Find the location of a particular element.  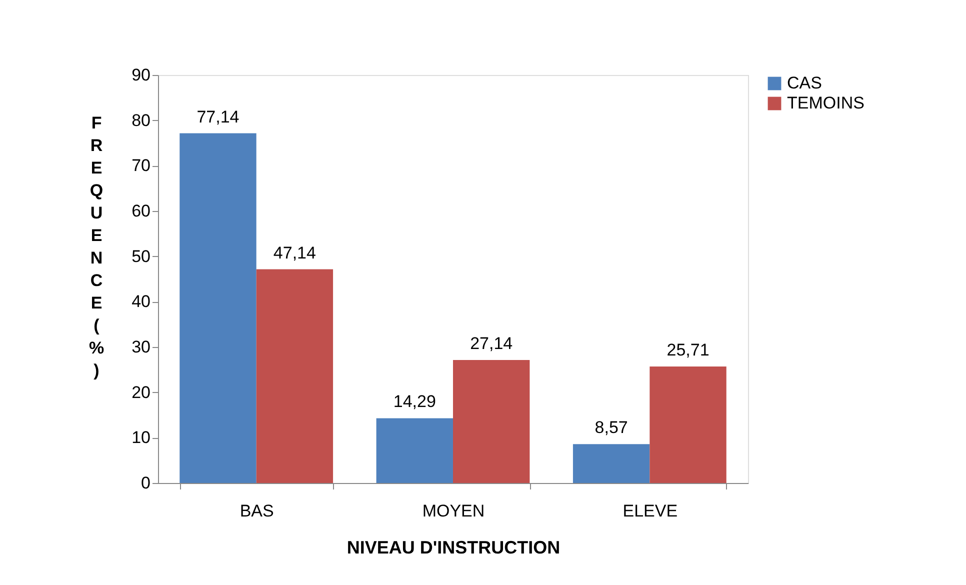

y-tick-label: 90 is located at coordinates (141, 75).